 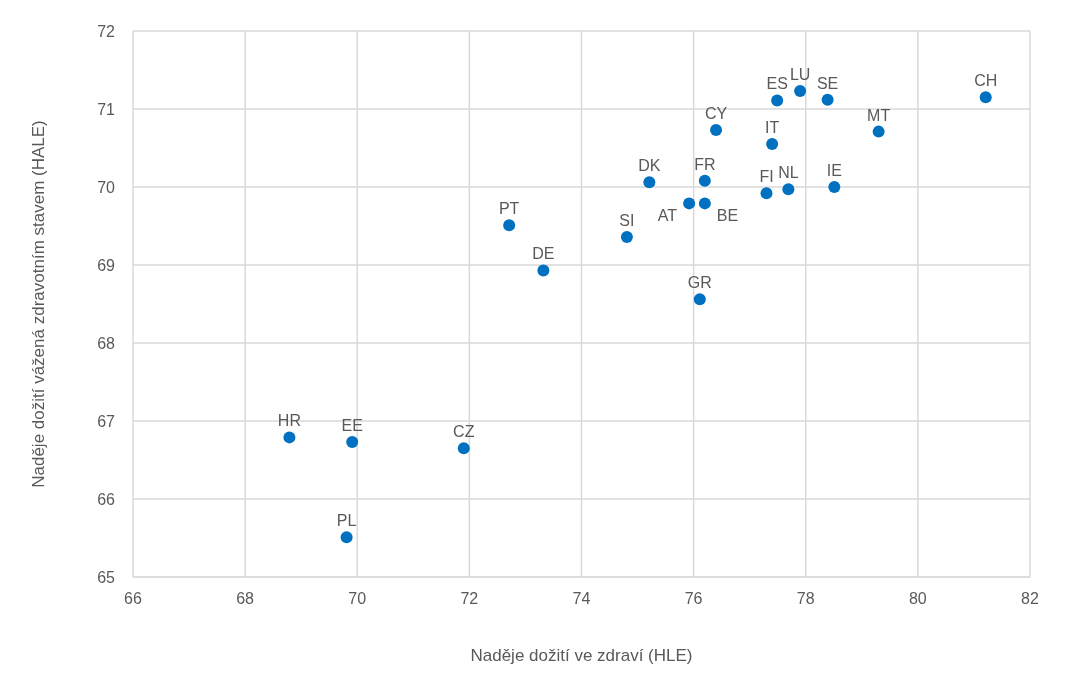 What do you see at coordinates (699, 283) in the screenshot?
I see `series-label: GR` at bounding box center [699, 283].